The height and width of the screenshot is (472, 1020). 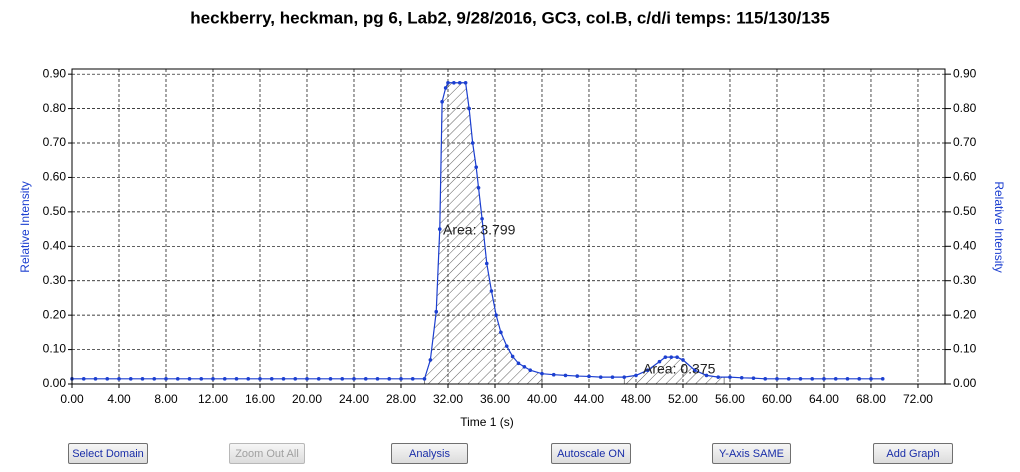 What do you see at coordinates (55, 108) in the screenshot?
I see `y-tick-label: 0.80` at bounding box center [55, 108].